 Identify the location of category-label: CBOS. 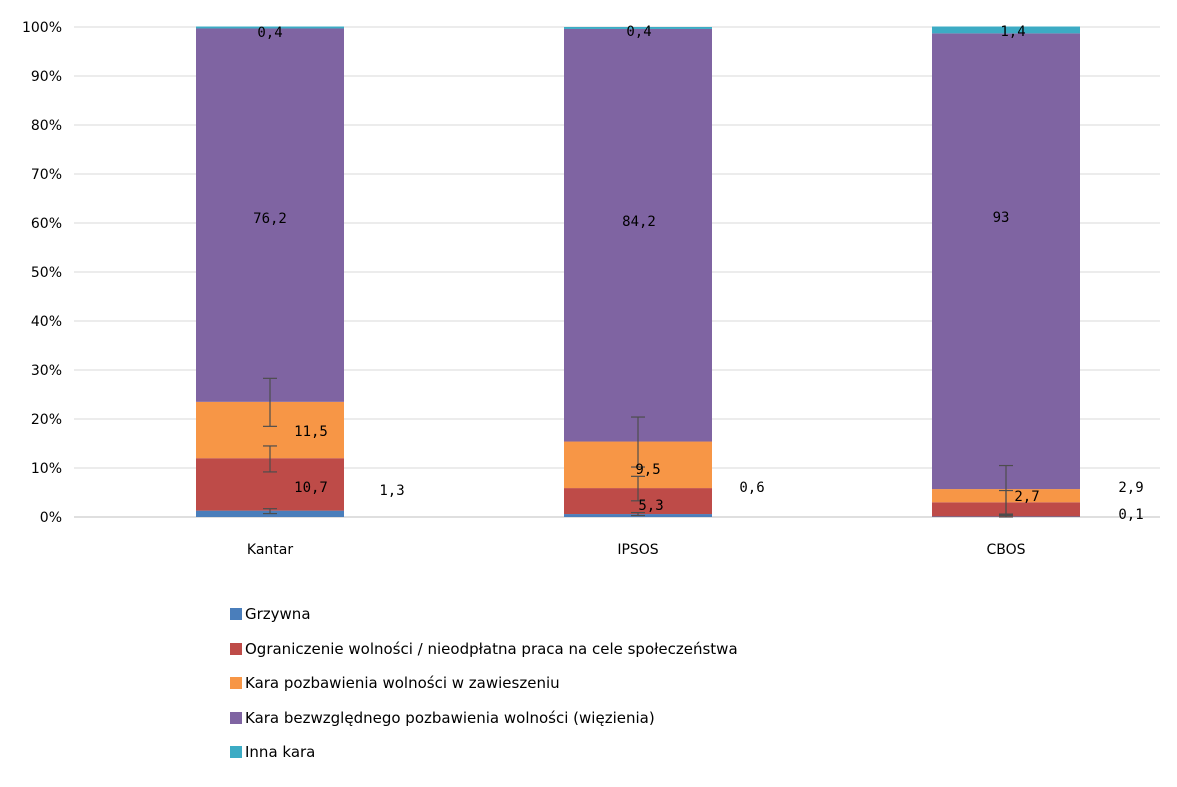
(1005, 550).